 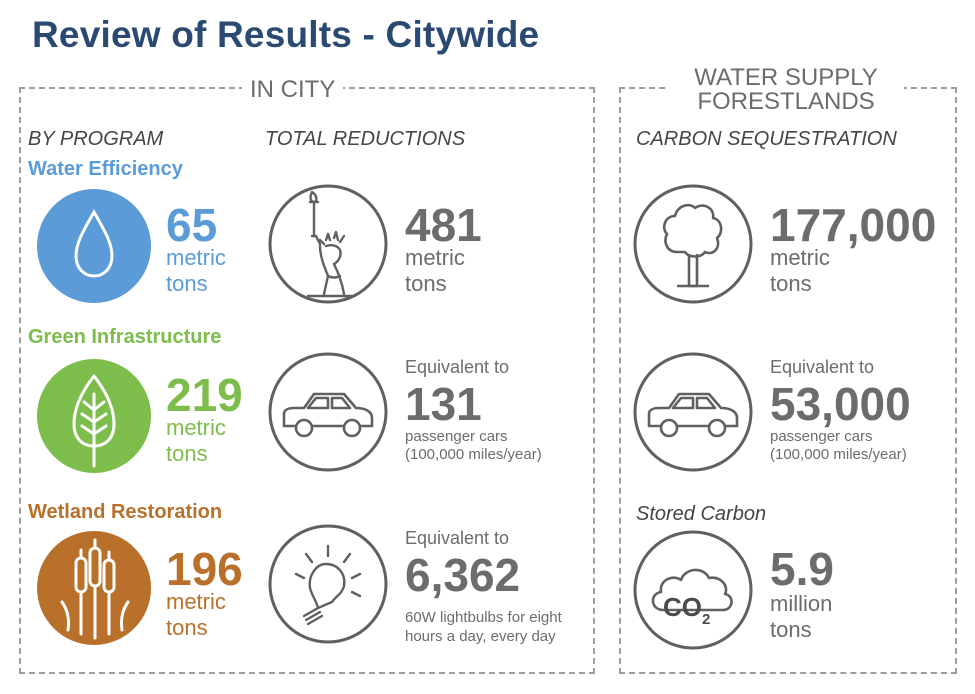 What do you see at coordinates (96, 139) in the screenshot?
I see `by-program-heading: BY PROGRAM` at bounding box center [96, 139].